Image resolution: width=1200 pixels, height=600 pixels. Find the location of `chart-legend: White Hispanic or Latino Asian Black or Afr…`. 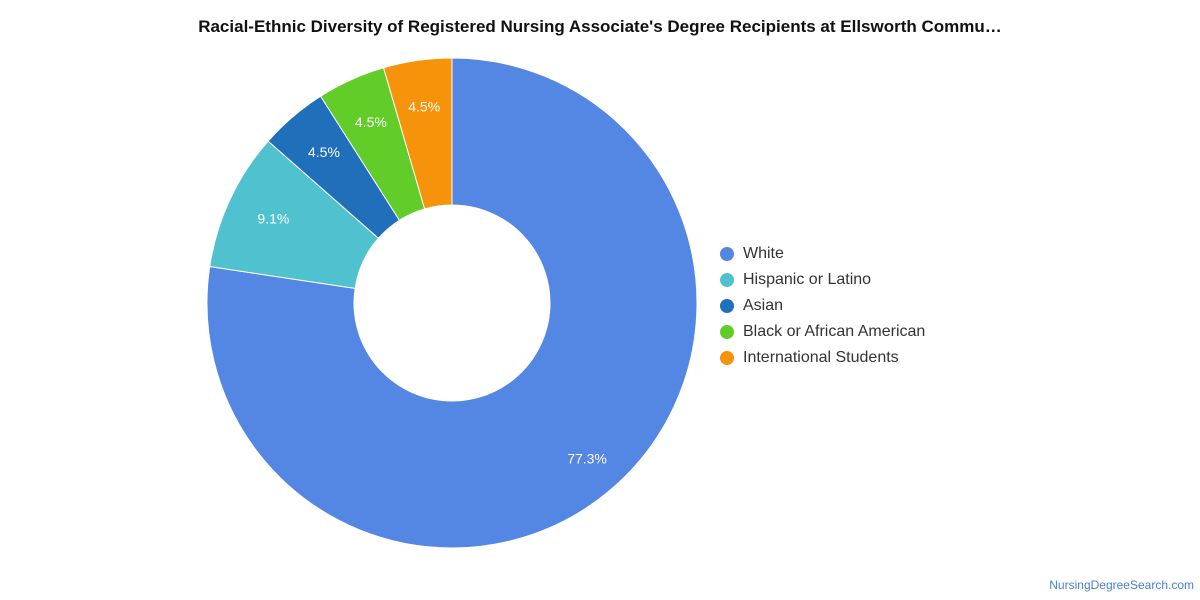

chart-legend: White Hispanic or Latino Asian Black or Afr… is located at coordinates (822, 306).